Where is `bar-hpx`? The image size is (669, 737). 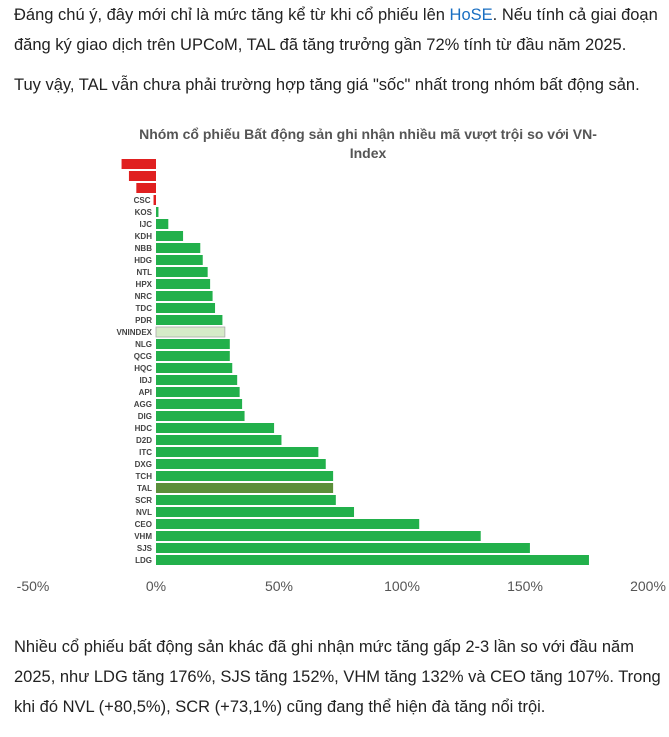
bar-hpx is located at coordinates (183, 284).